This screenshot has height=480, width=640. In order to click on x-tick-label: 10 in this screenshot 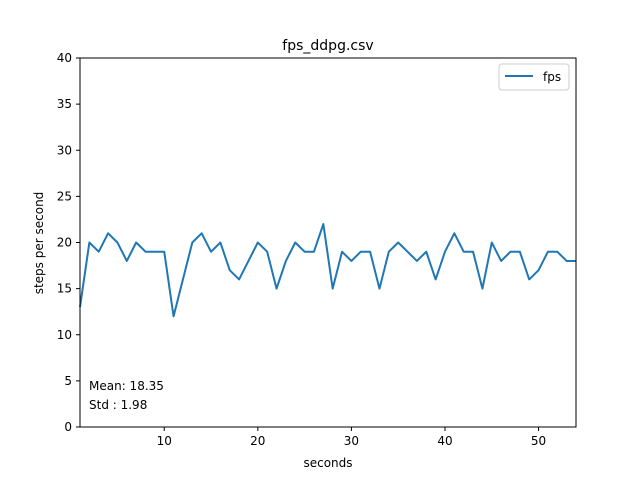, I will do `click(164, 441)`.